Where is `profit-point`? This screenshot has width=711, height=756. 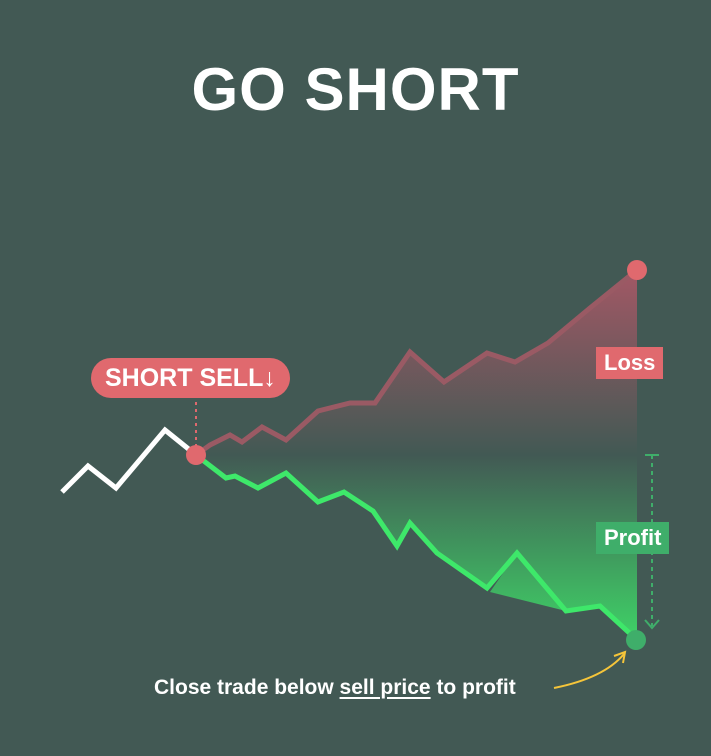 profit-point is located at coordinates (636, 640).